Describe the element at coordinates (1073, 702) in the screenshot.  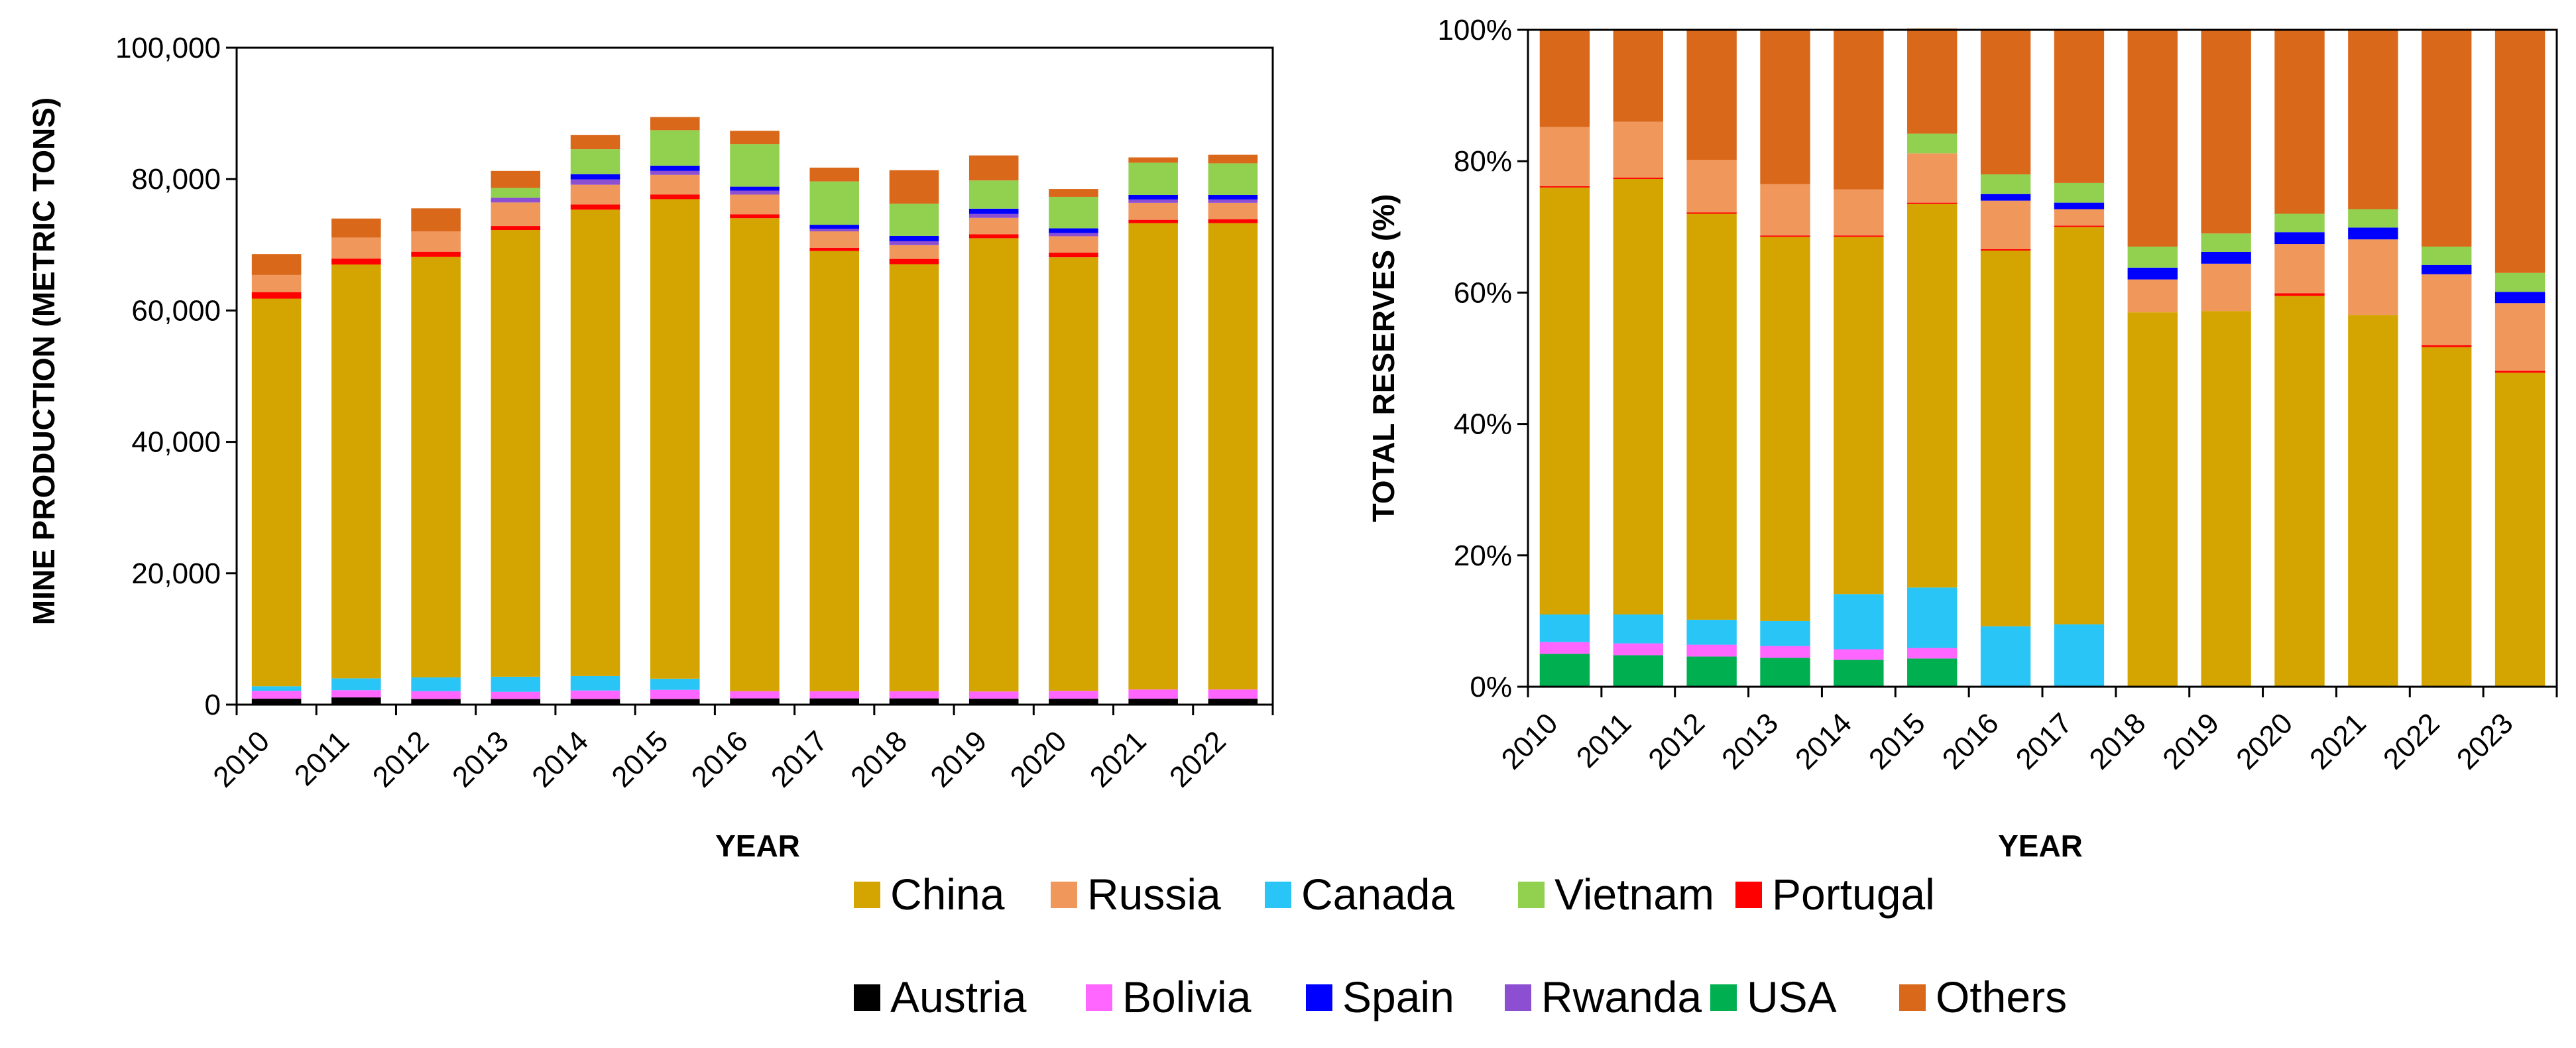
I see `mine-production-bar-segment-austria-2020` at that location.